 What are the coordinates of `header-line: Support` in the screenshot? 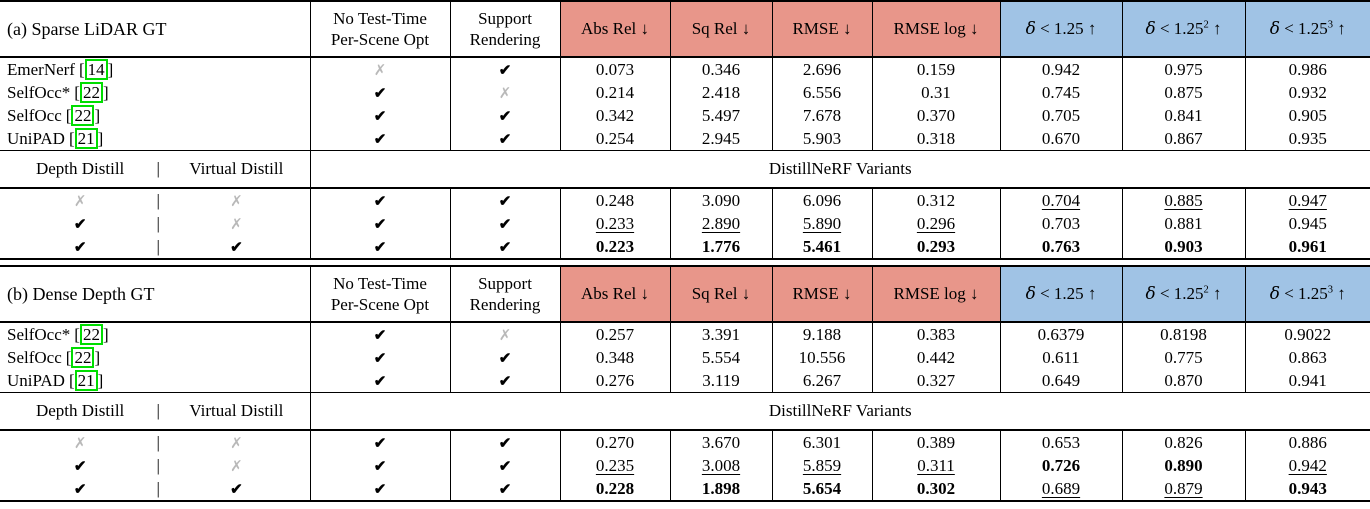 It's located at (505, 283).